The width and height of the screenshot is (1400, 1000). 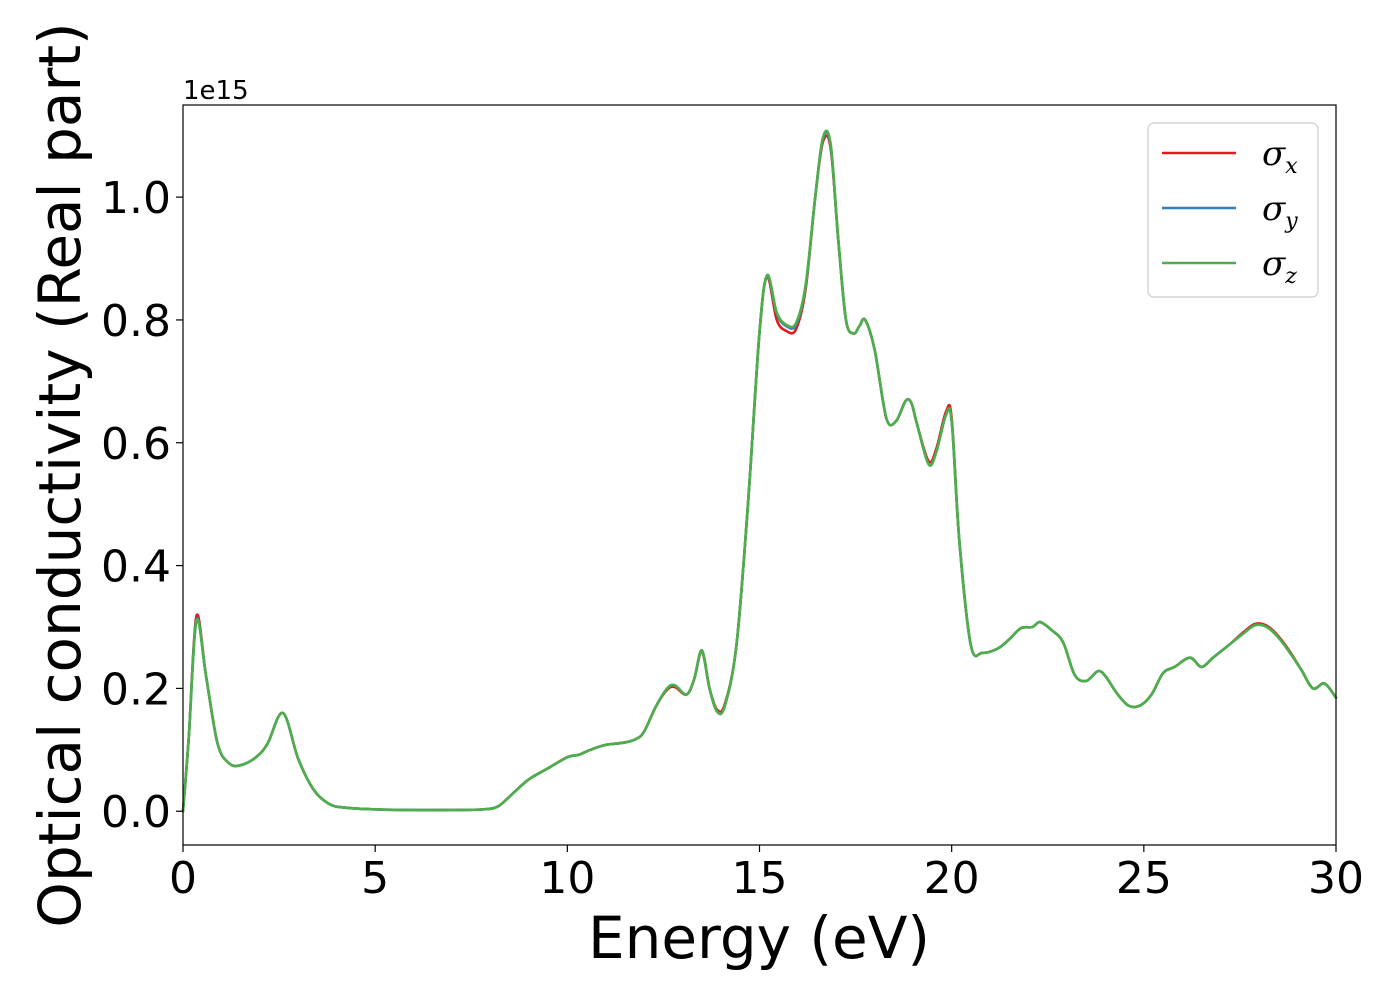 I want to click on legend-frame, so click(x=1233, y=210).